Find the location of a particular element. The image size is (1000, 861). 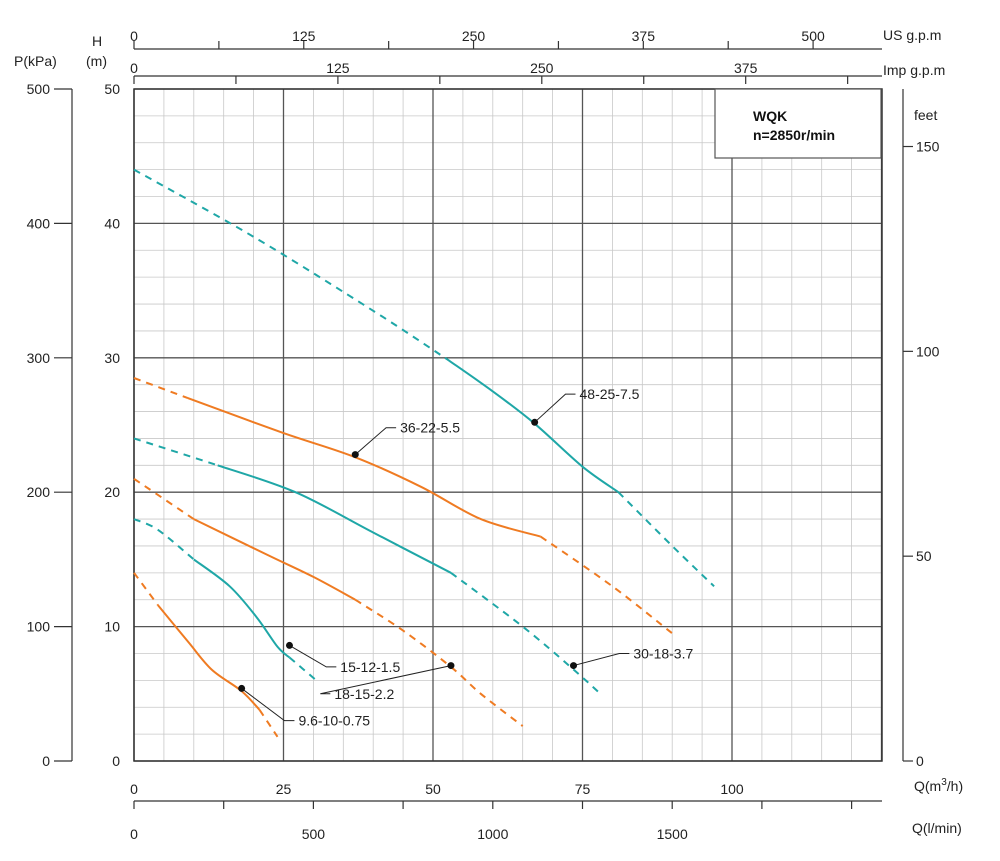

feet-tick-label: 0 is located at coordinates (920, 761).